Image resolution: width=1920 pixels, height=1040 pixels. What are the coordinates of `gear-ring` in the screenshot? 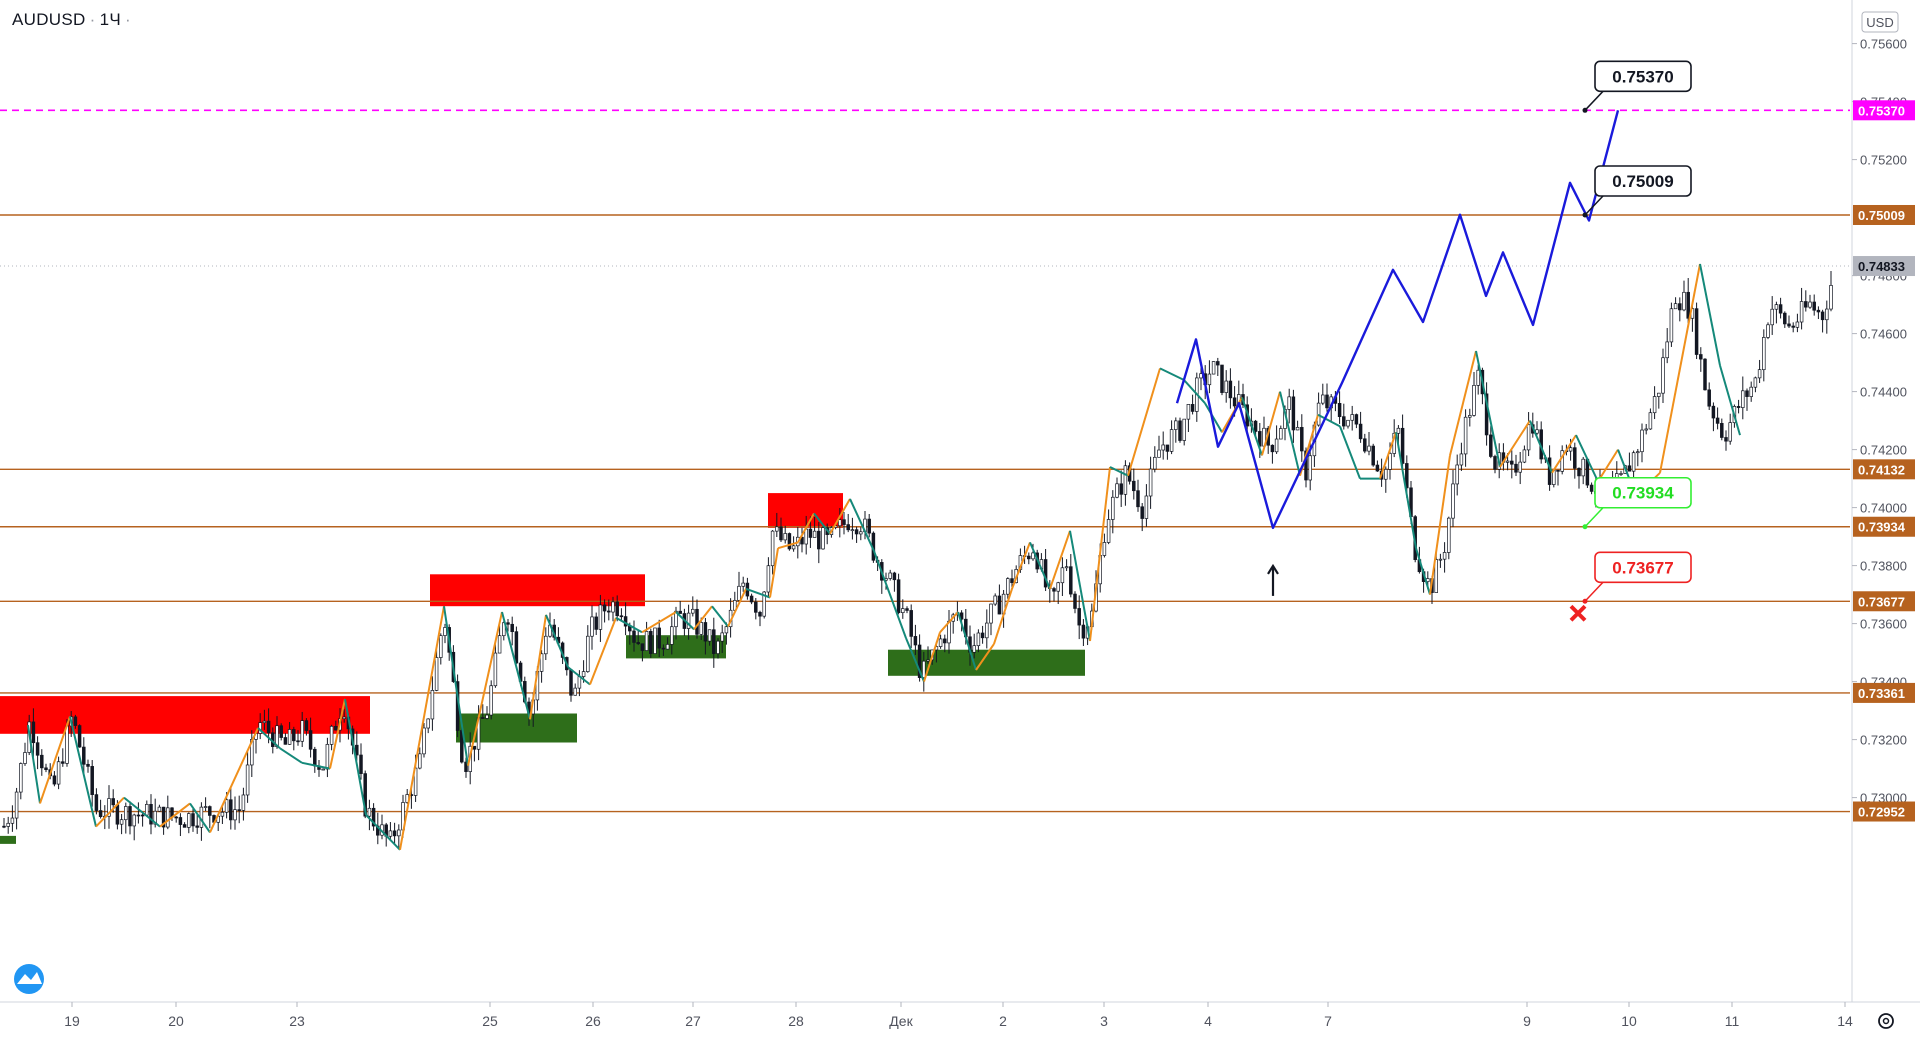 It's located at (1886, 1021).